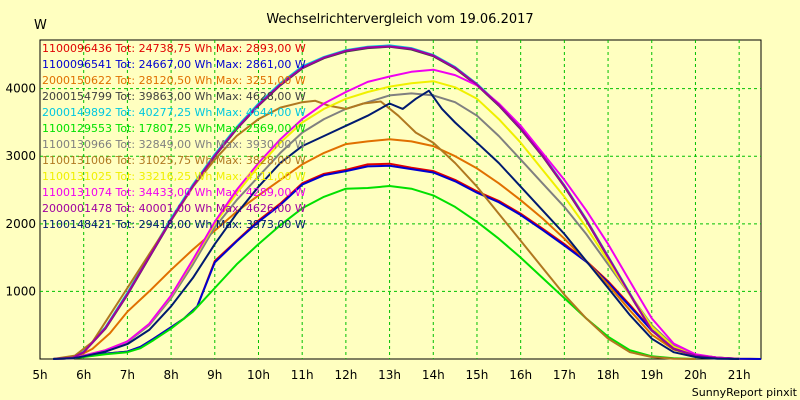  Describe the element at coordinates (127, 375) in the screenshot. I see `x-tick-label: 7h` at that location.